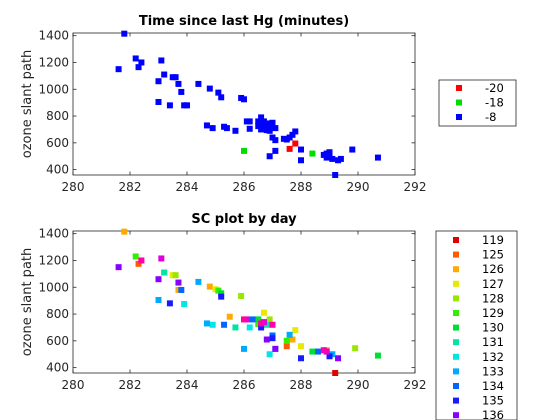  I want to click on legend-label: 131, so click(493, 342).